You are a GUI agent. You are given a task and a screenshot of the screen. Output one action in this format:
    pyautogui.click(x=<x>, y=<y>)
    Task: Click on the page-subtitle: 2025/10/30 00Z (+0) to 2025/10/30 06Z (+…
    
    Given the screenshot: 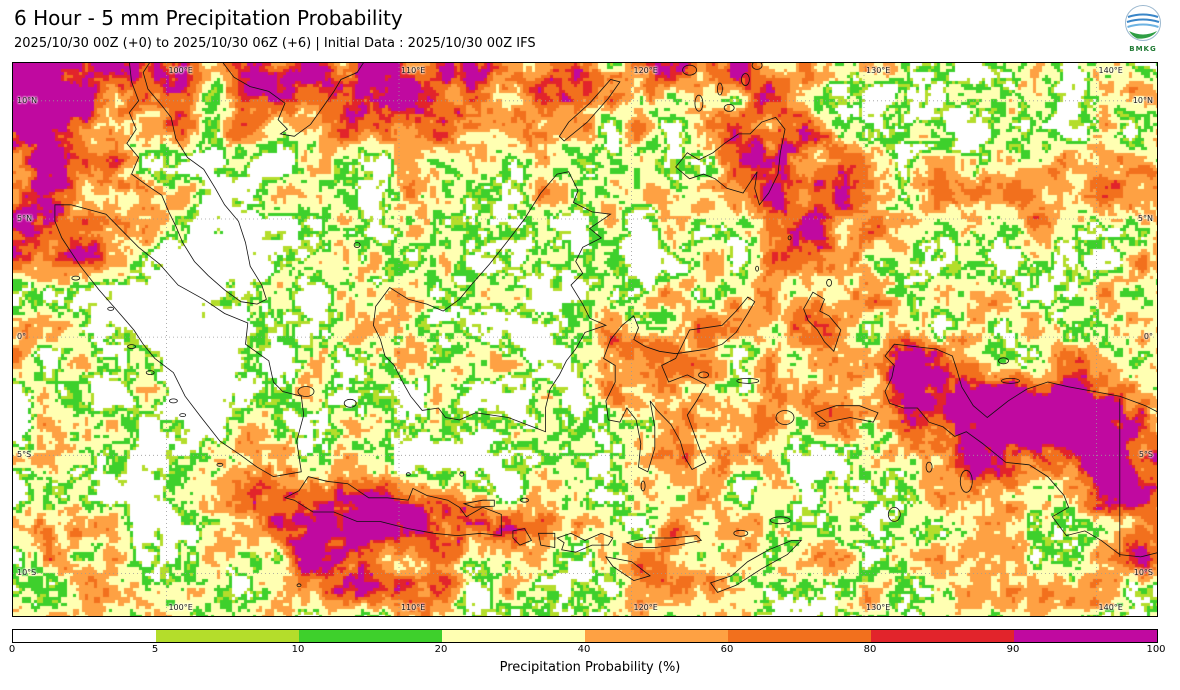 What is the action you would take?
    pyautogui.click(x=275, y=43)
    